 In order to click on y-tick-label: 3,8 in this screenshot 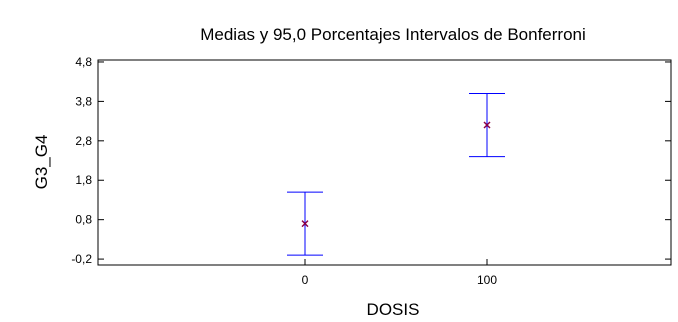, I will do `click(83, 101)`.